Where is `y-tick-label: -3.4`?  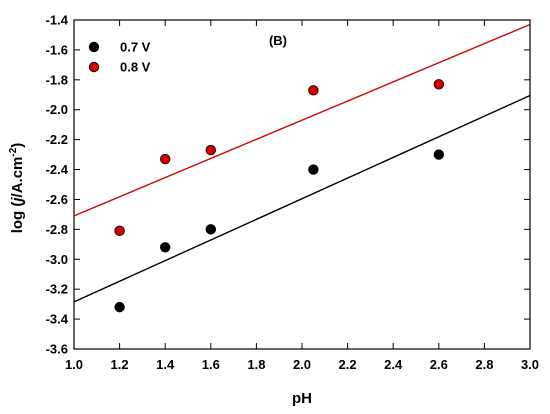 y-tick-label: -3.4 is located at coordinates (57, 319).